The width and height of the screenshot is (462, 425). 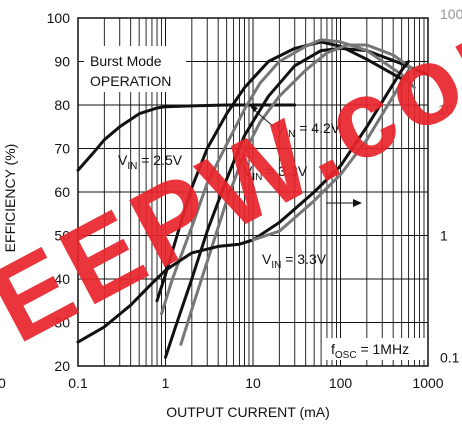 I want to click on vin-4-2-label: VIN = 4.2V, so click(x=308, y=130).